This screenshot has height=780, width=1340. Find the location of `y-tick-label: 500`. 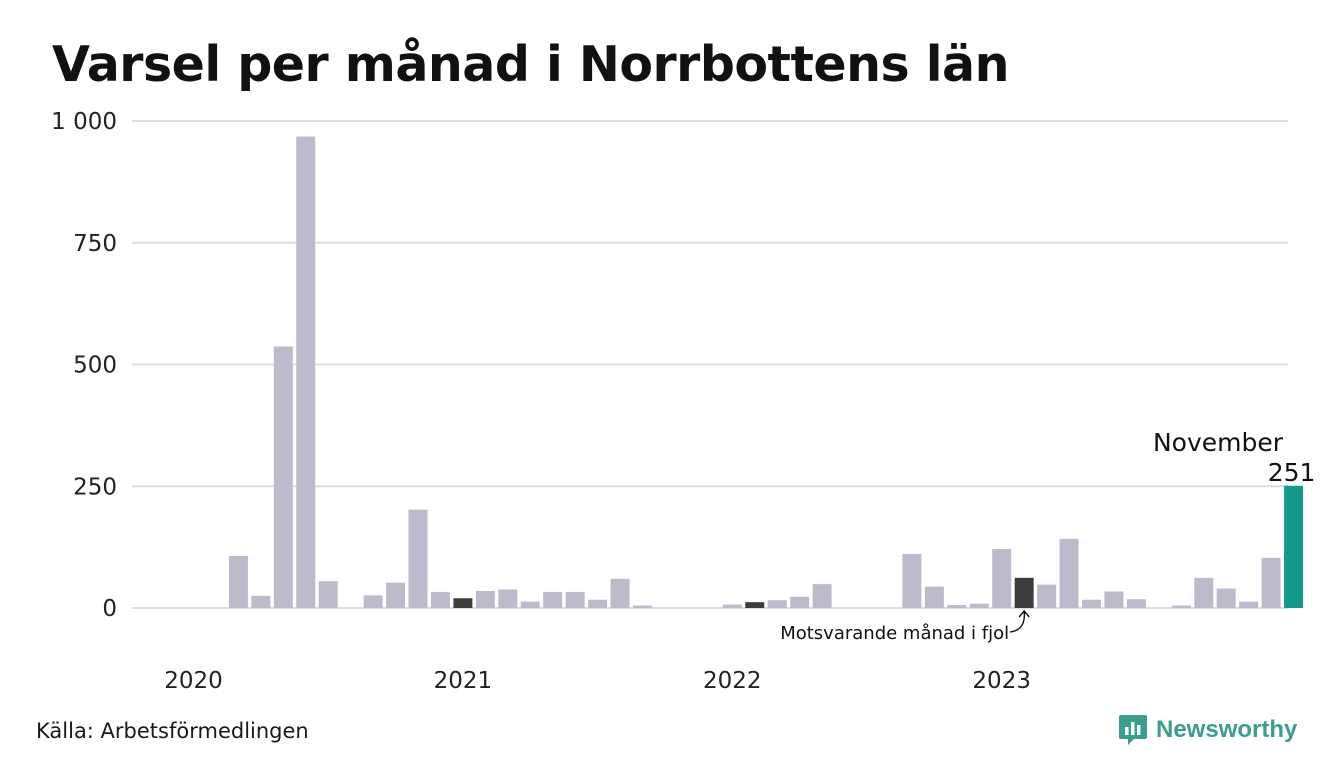

y-tick-label: 500 is located at coordinates (95, 366).